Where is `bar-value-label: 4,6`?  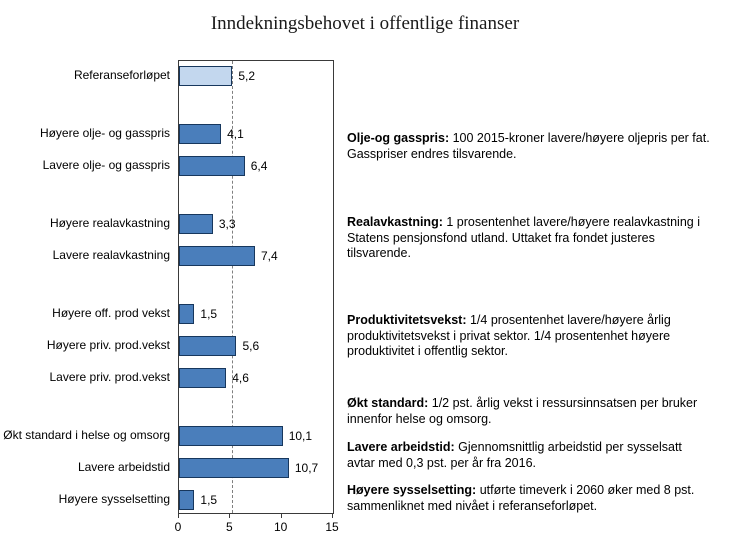
bar-value-label: 4,6 is located at coordinates (240, 378).